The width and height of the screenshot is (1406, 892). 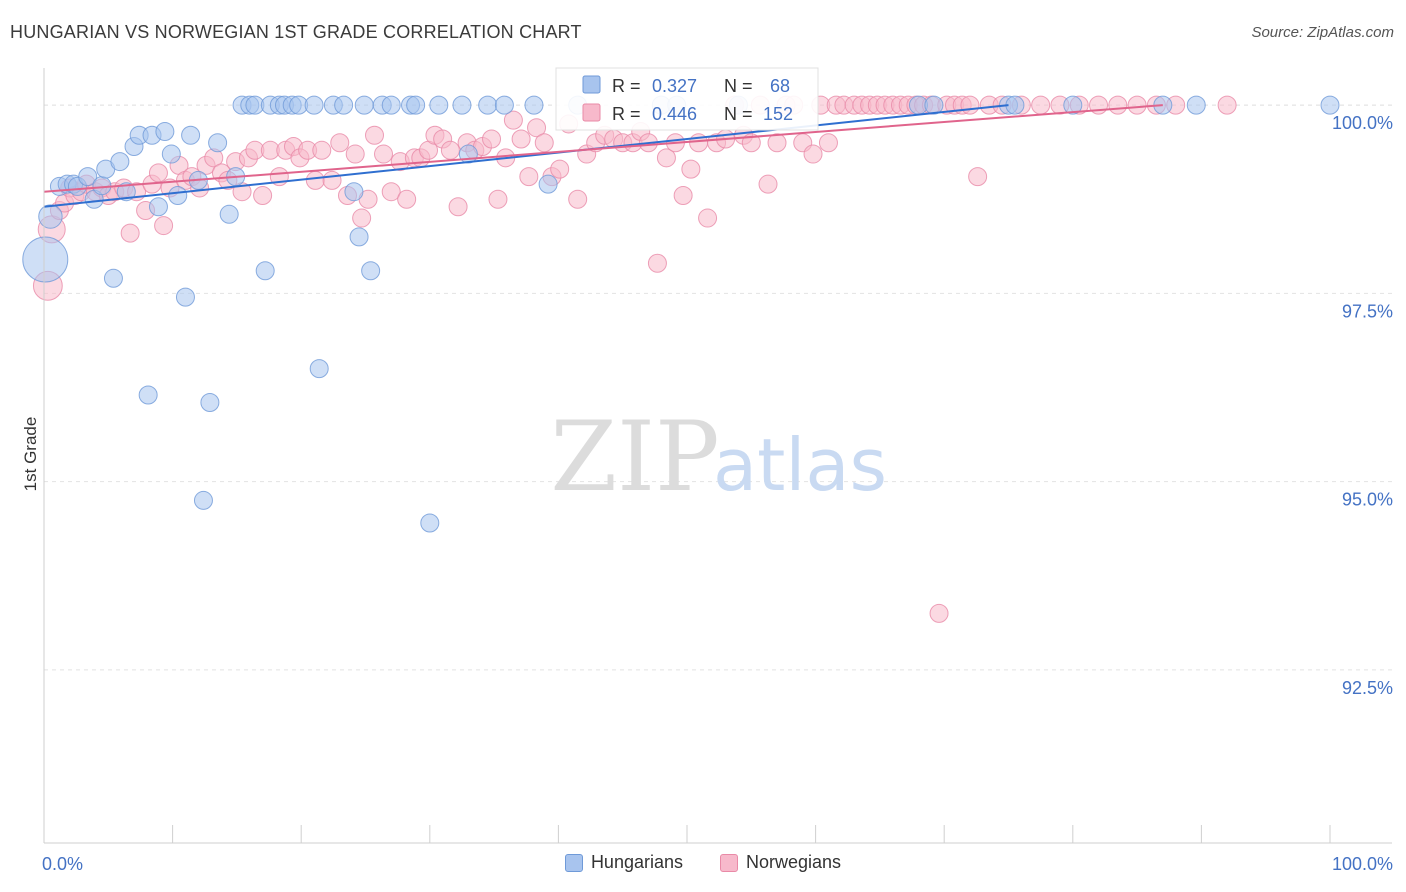 I want to click on watermark-atlas: atlas, so click(x=800, y=465).